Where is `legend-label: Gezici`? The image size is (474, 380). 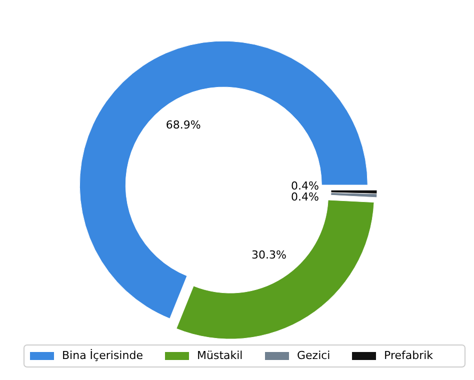
legend-label: Gezici is located at coordinates (313, 355).